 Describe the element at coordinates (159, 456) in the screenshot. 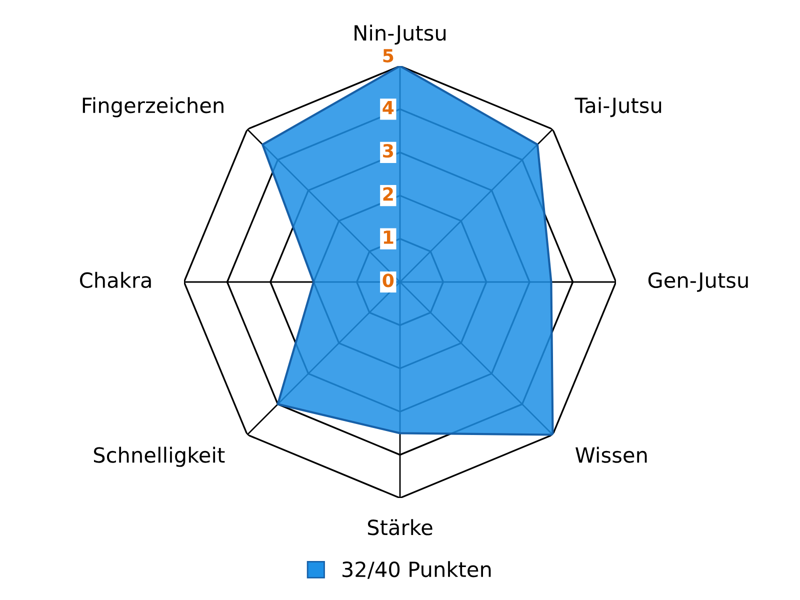

I see `spoke-label: Schnelligkeit` at that location.